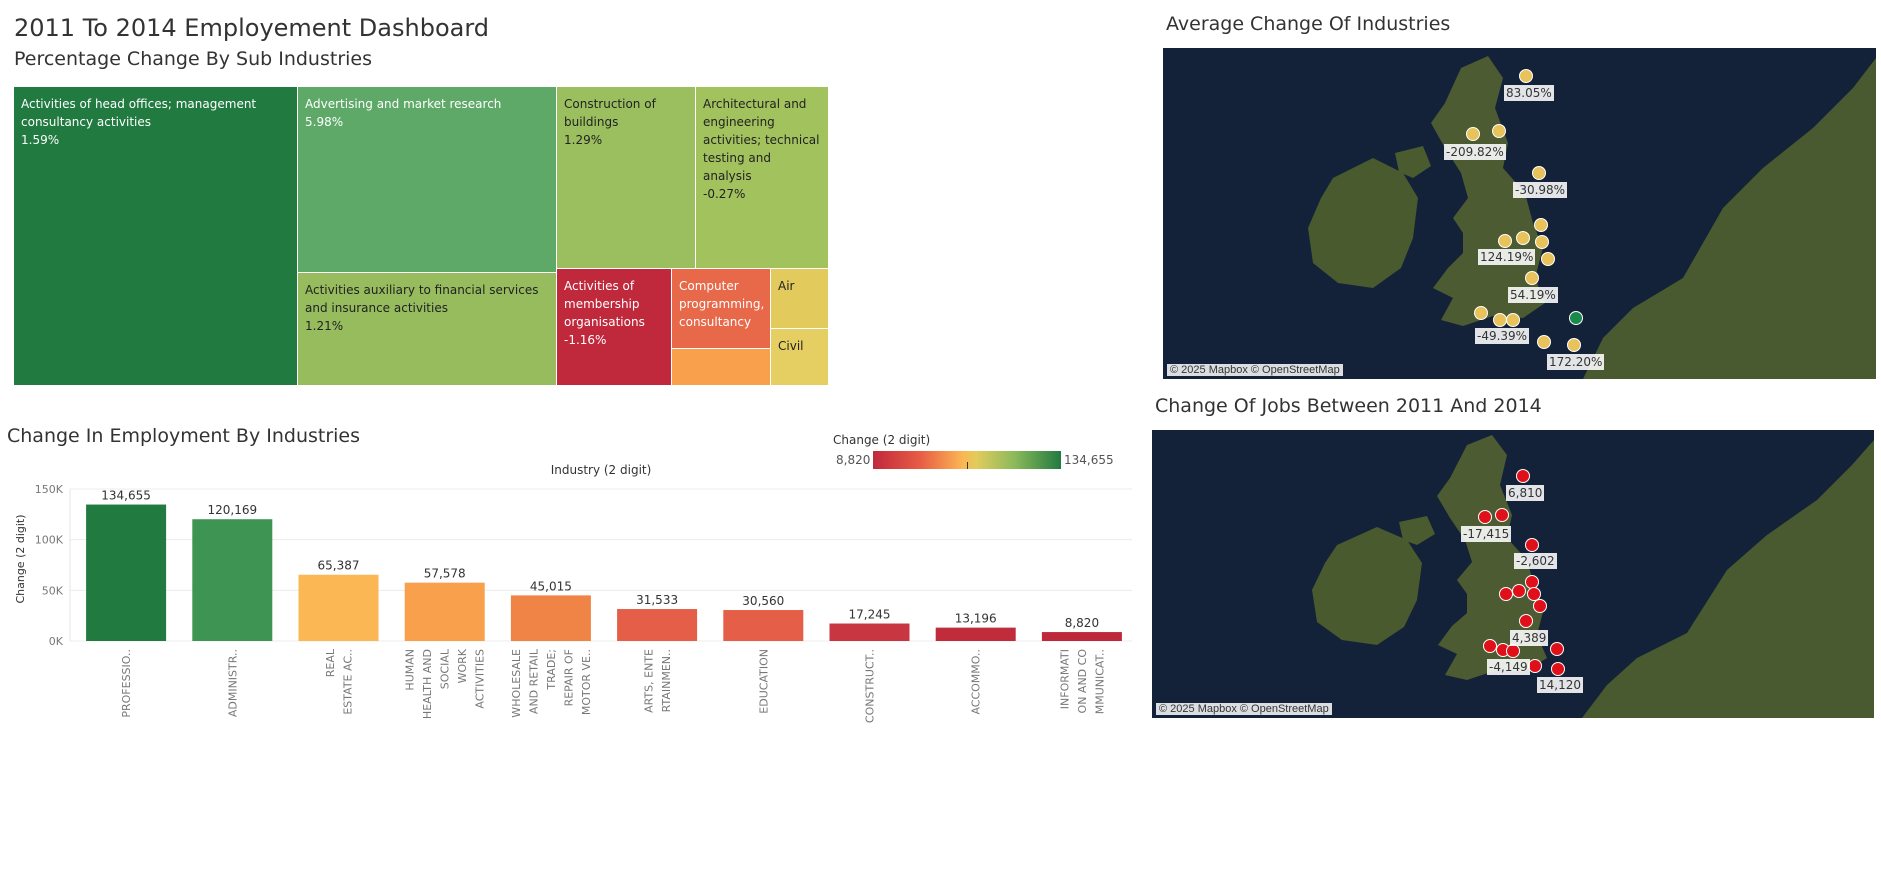  Describe the element at coordinates (232, 683) in the screenshot. I see `x-tick-label: ADMINISTR..` at that location.